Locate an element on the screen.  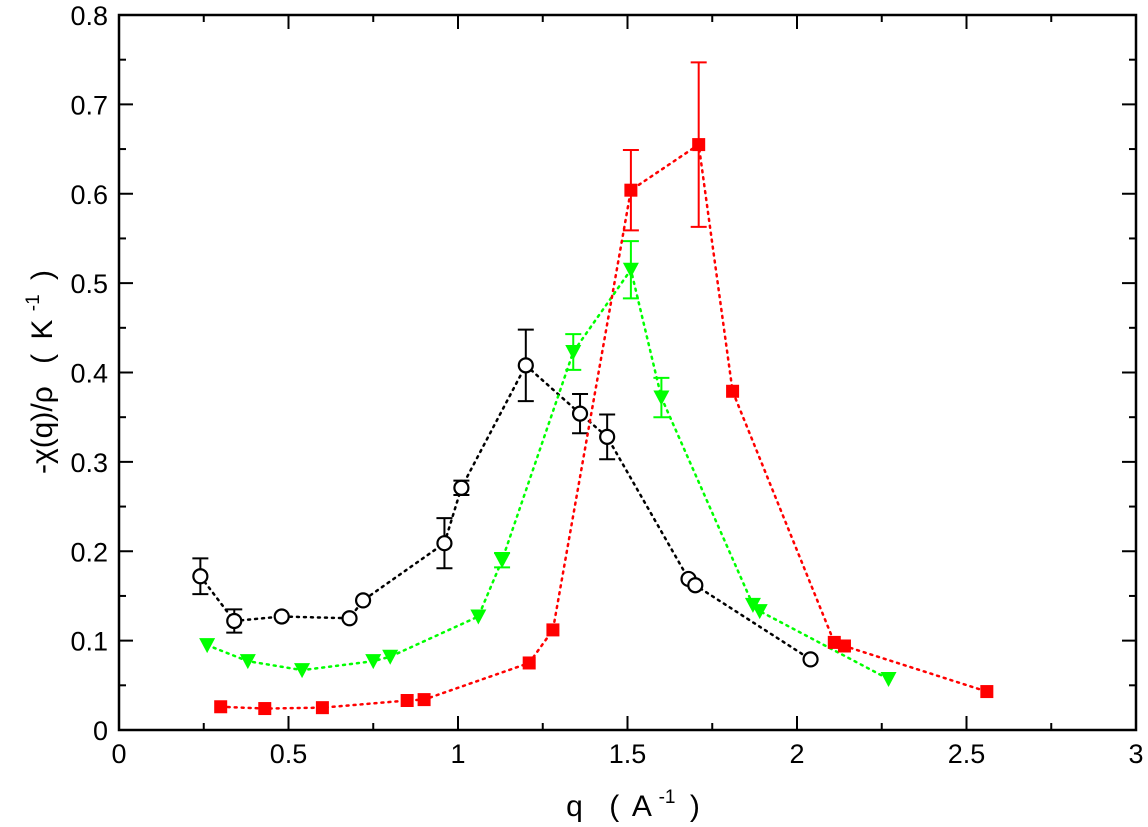
y-axis-label-open: ( is located at coordinates (42, 359).